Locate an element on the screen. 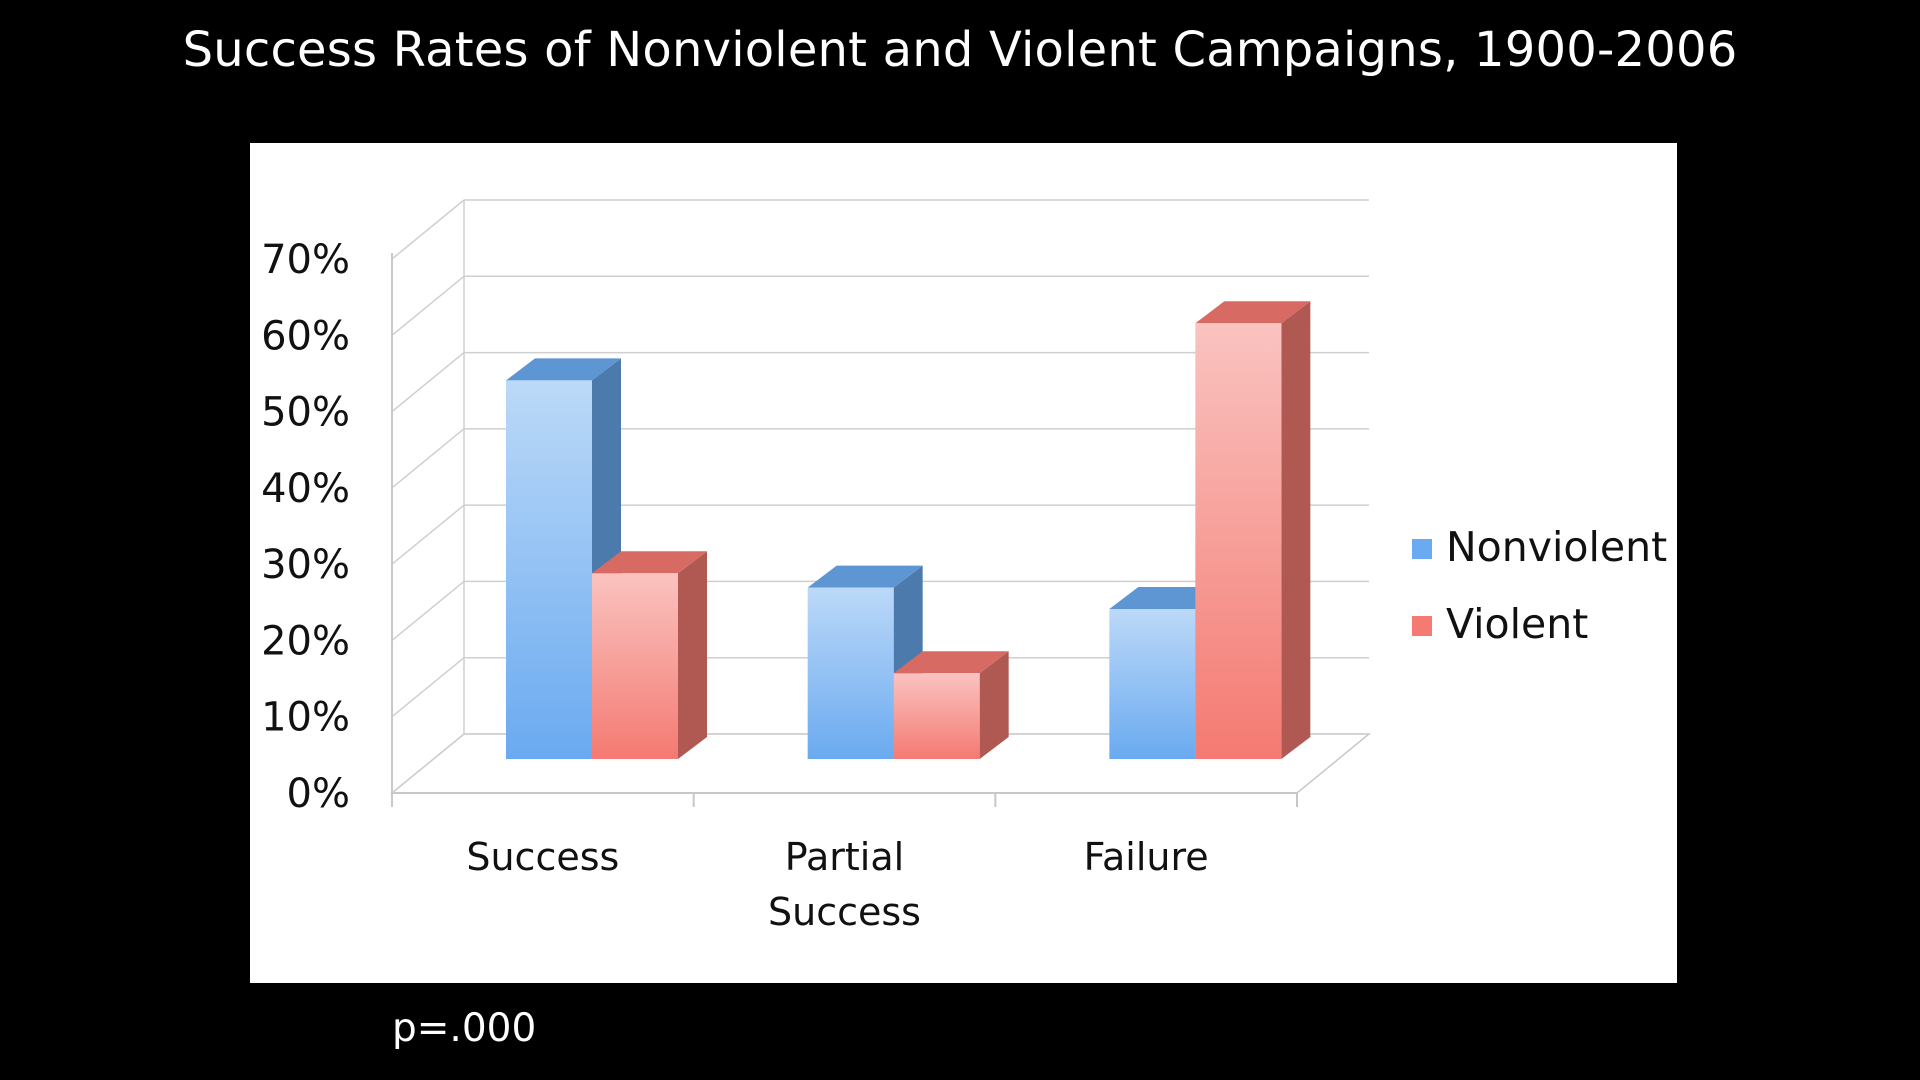 Image resolution: width=1920 pixels, height=1080 pixels. x-tick-label: Partial is located at coordinates (844, 857).